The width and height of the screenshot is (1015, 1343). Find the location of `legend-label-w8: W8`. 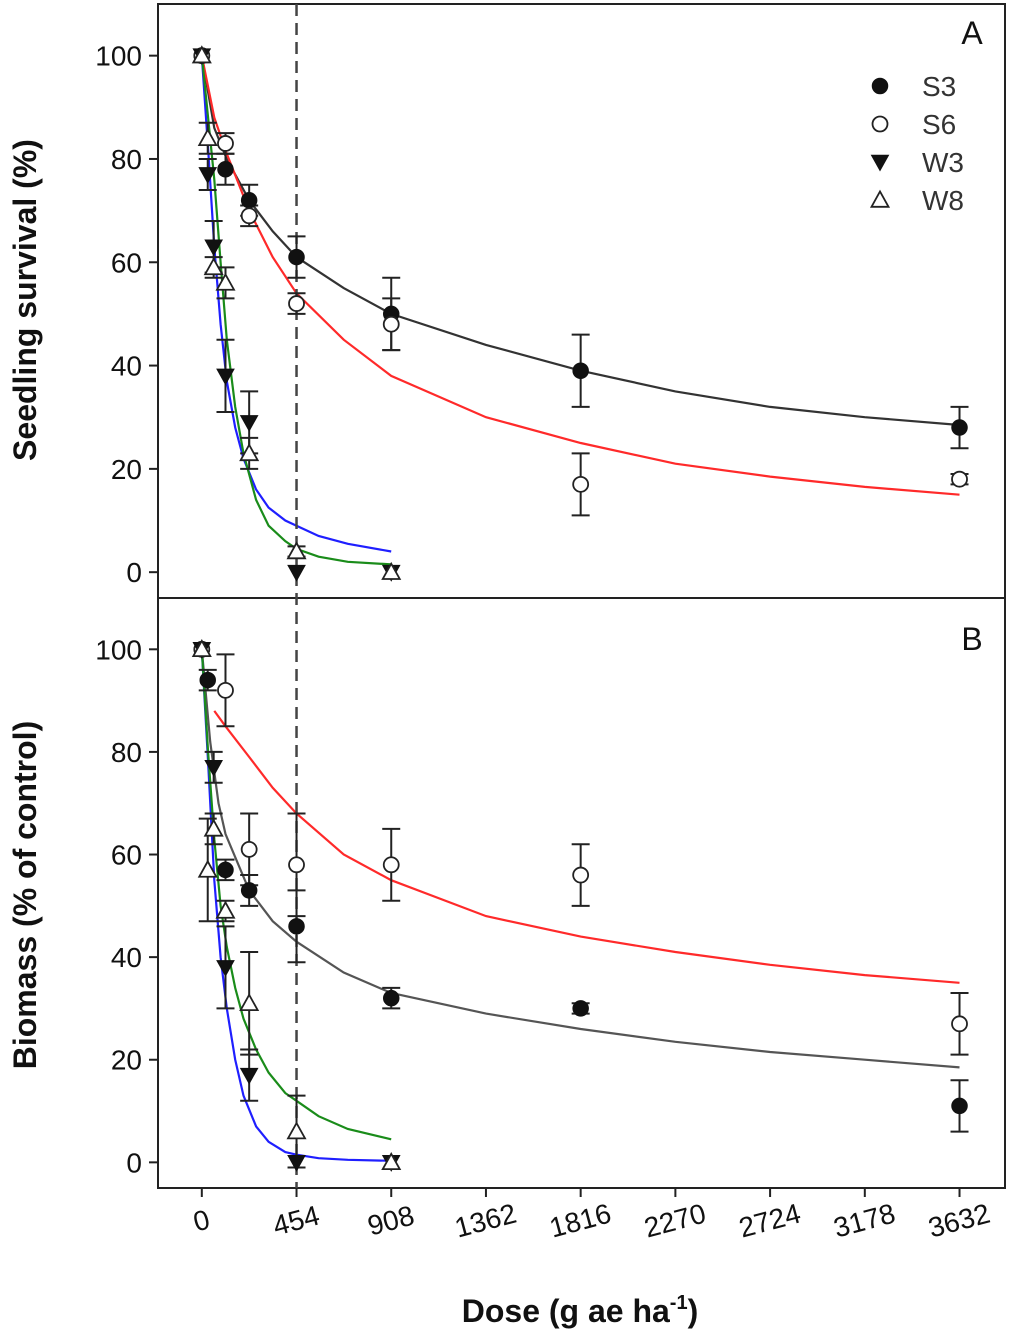

legend-label-w8: W8 is located at coordinates (943, 200).